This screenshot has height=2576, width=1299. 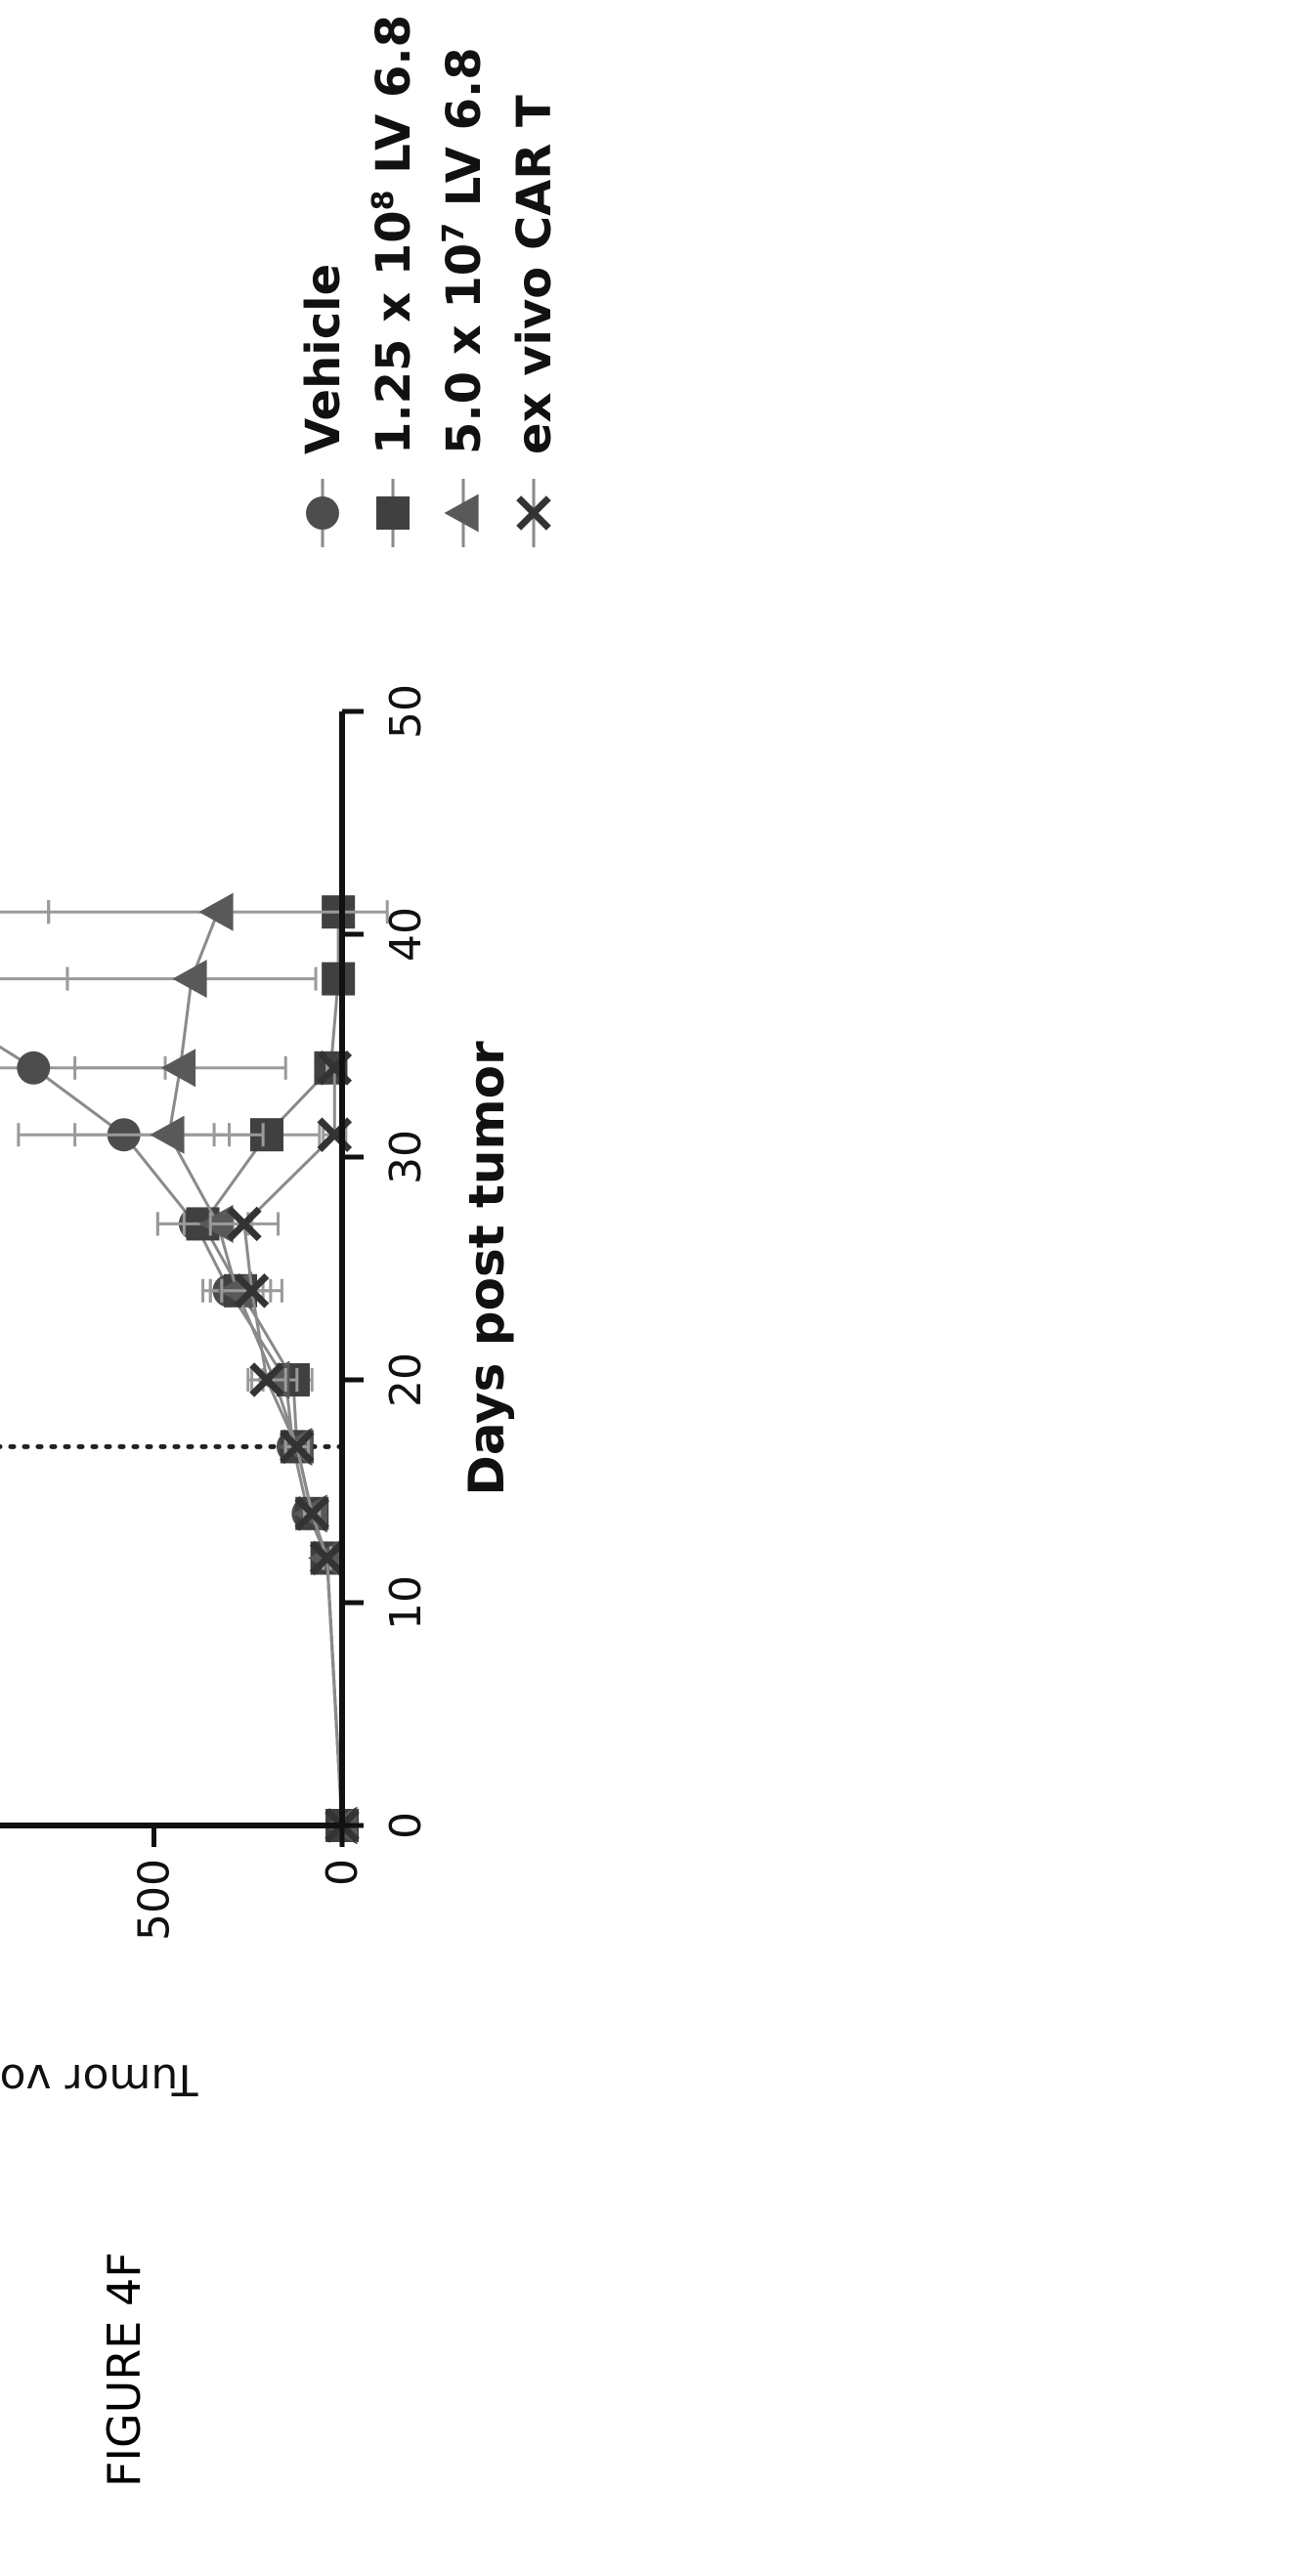 I want to click on x-tick-label: 40, so click(x=406, y=935).